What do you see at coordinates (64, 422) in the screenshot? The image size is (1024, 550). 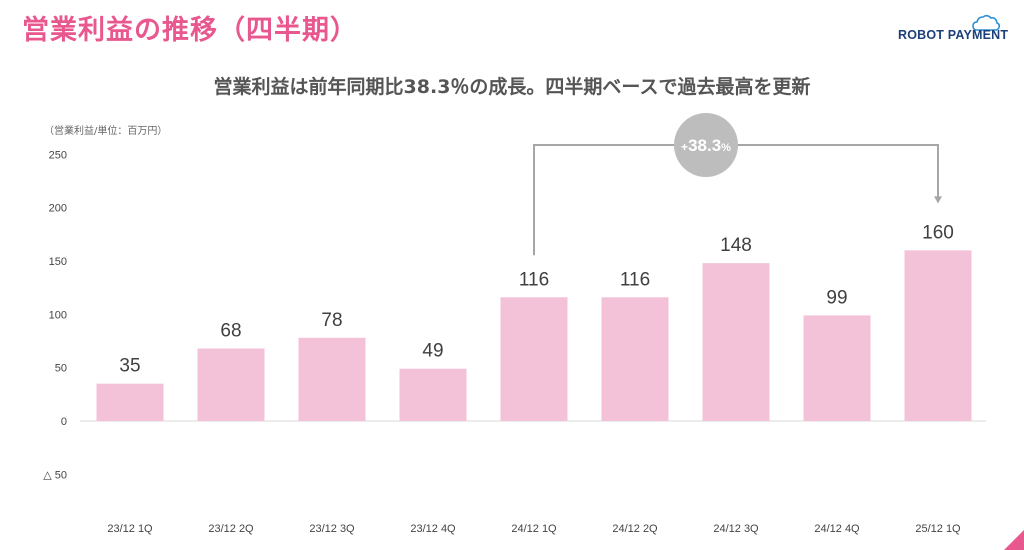 I see `y-tick-label: 0` at bounding box center [64, 422].